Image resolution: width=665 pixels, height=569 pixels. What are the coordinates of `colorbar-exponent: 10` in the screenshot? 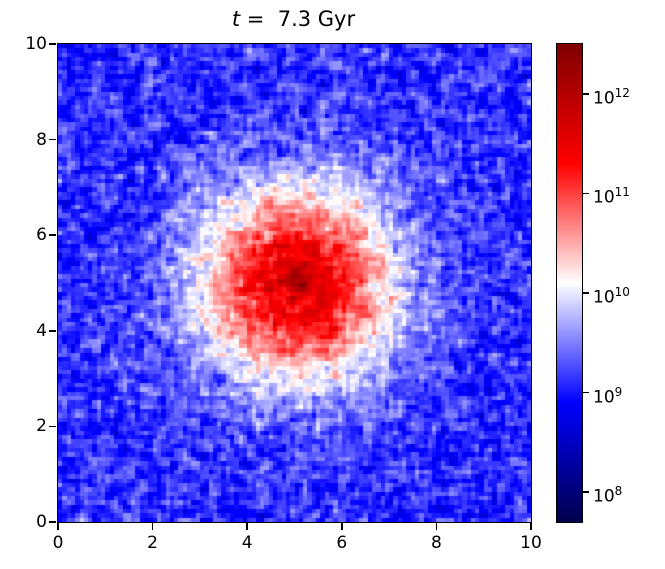 It's located at (622, 291).